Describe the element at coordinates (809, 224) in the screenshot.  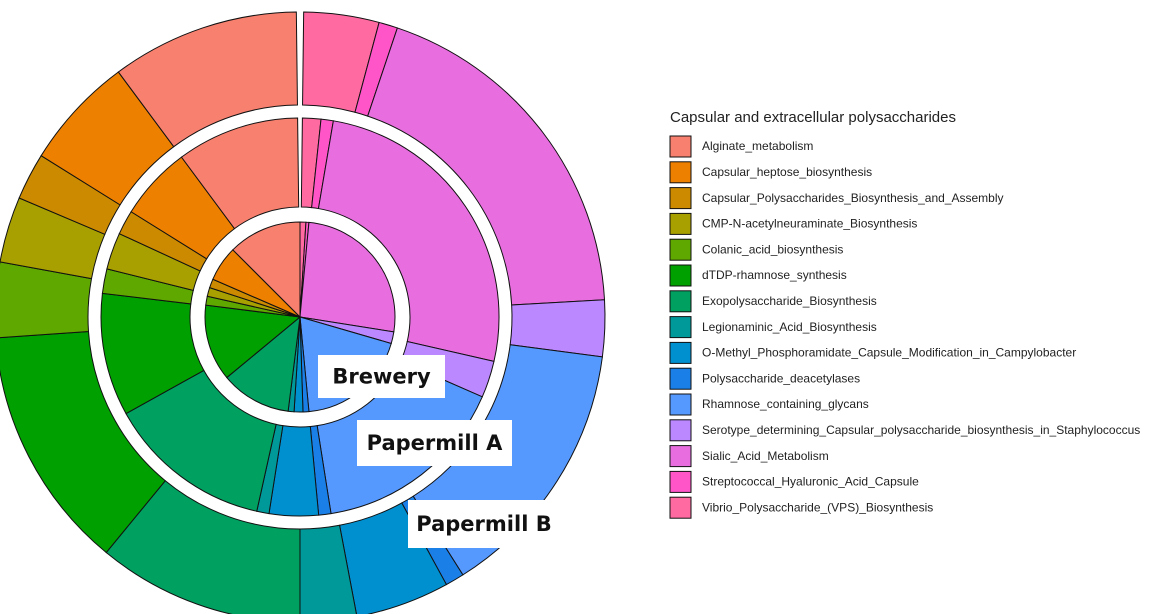
I see `legend-label: CMP-N-acetylneuraminate_Biosynthesis` at that location.